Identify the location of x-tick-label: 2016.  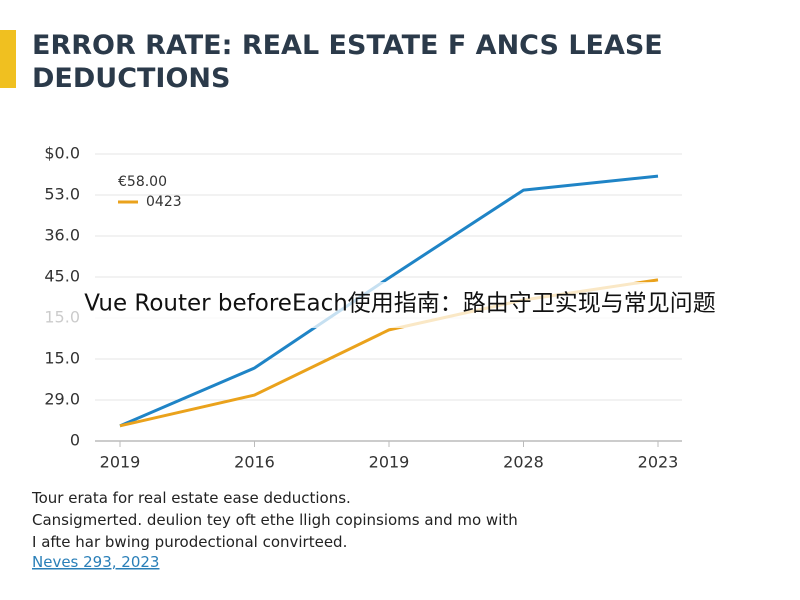
(254, 462).